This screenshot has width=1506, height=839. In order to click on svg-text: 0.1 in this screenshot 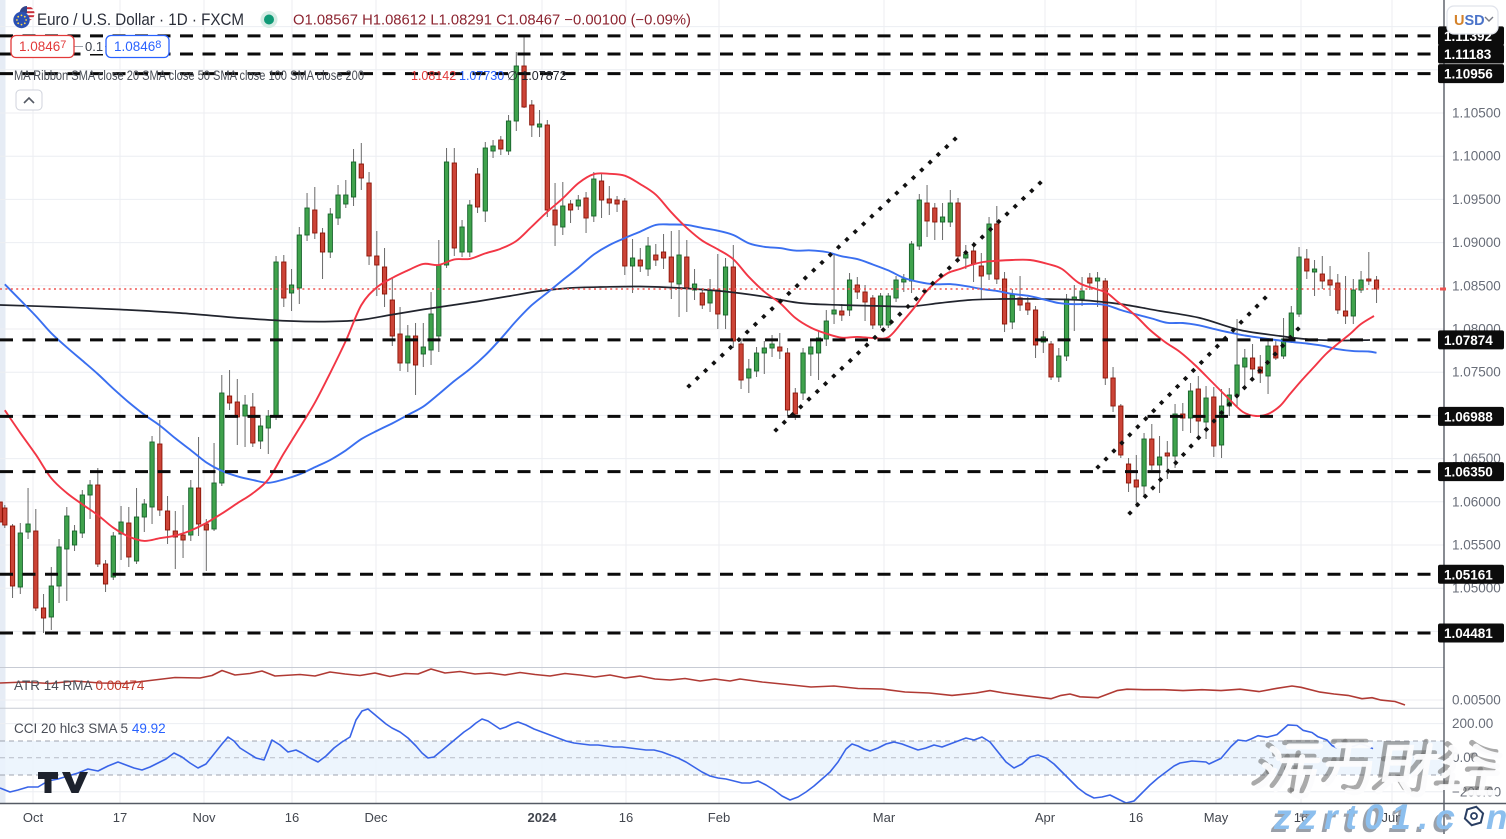, I will do `click(94, 46)`.